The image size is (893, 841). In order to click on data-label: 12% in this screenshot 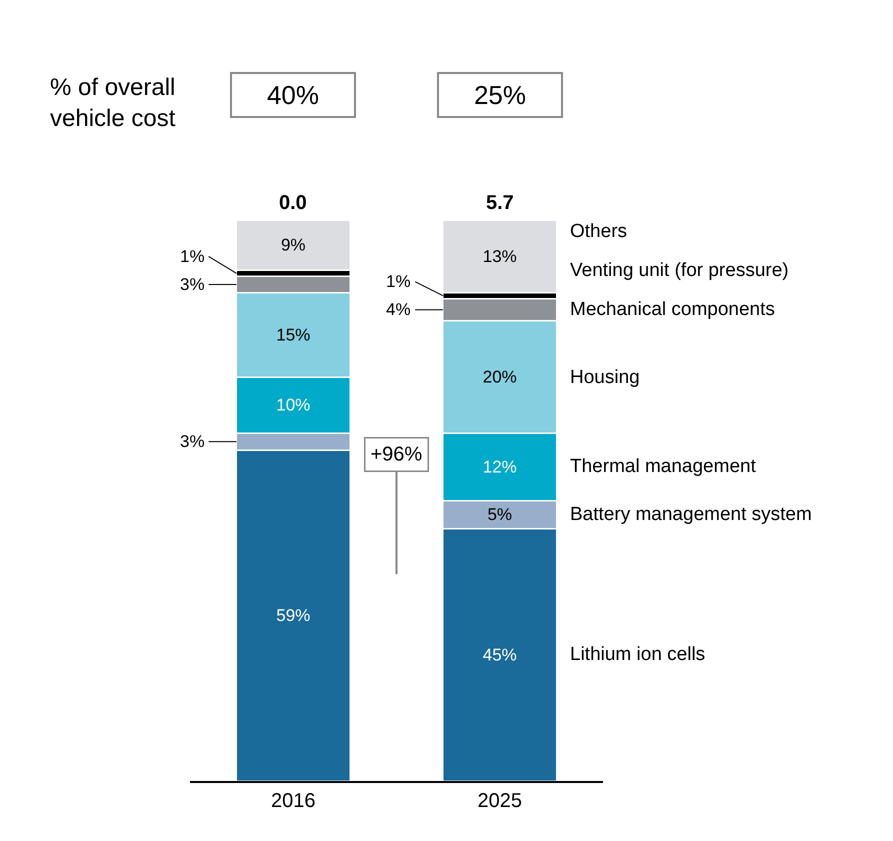, I will do `click(499, 466)`.